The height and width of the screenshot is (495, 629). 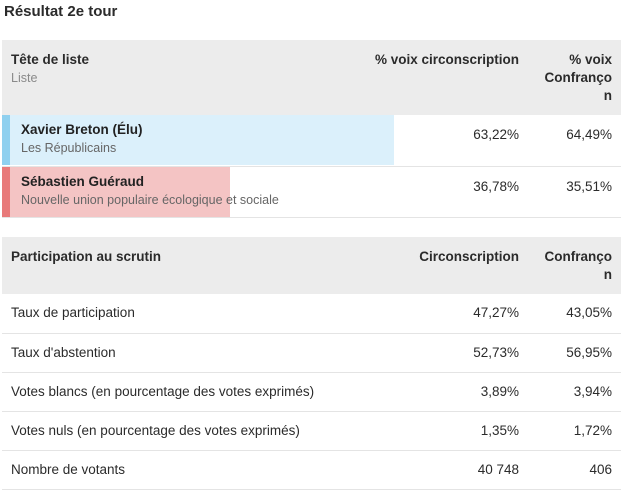 I want to click on participation-circ-header: Circonscription, so click(x=465, y=265).